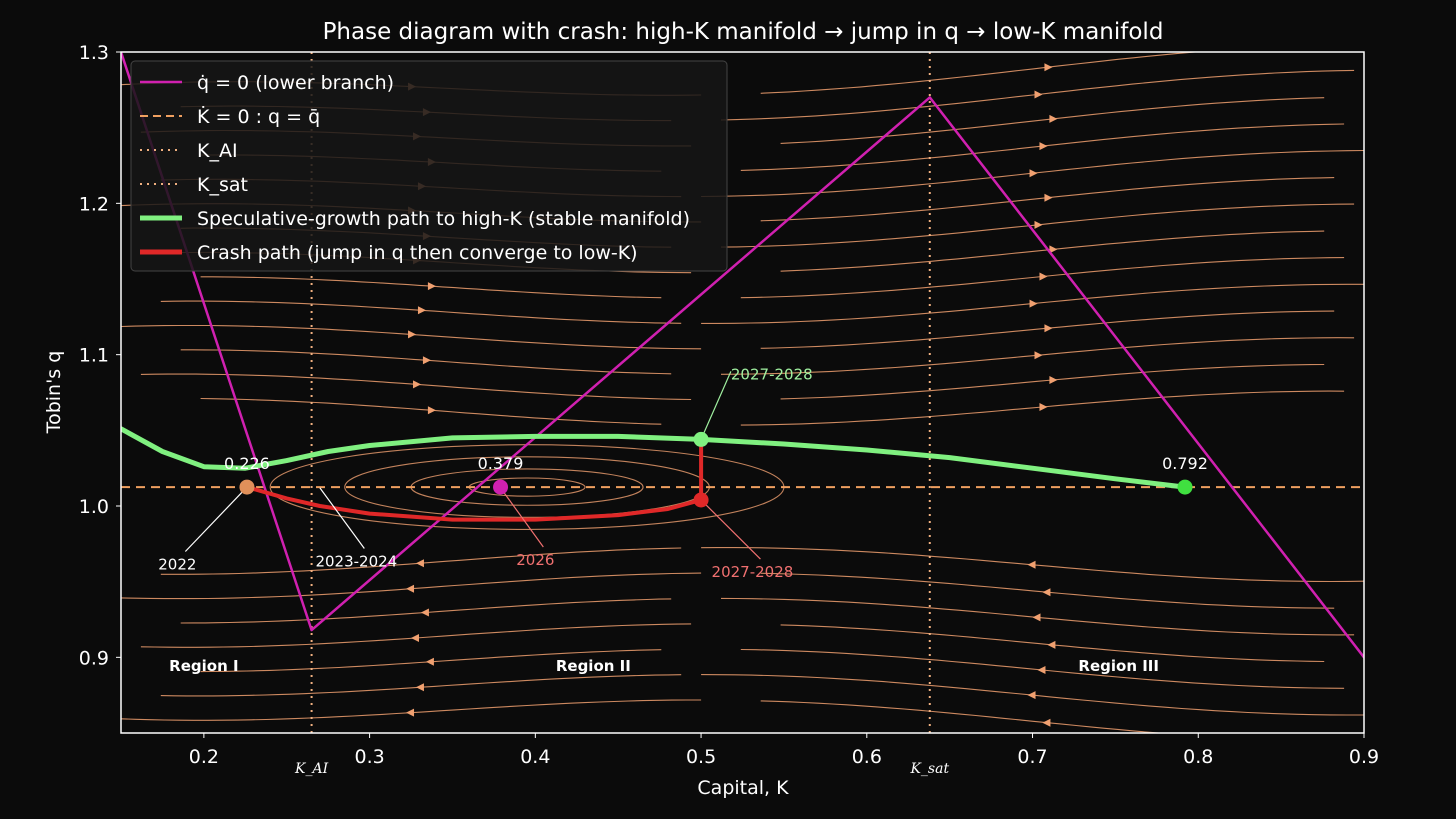  What do you see at coordinates (929, 769) in the screenshot?
I see `vline-label-1: K_sat` at bounding box center [929, 769].